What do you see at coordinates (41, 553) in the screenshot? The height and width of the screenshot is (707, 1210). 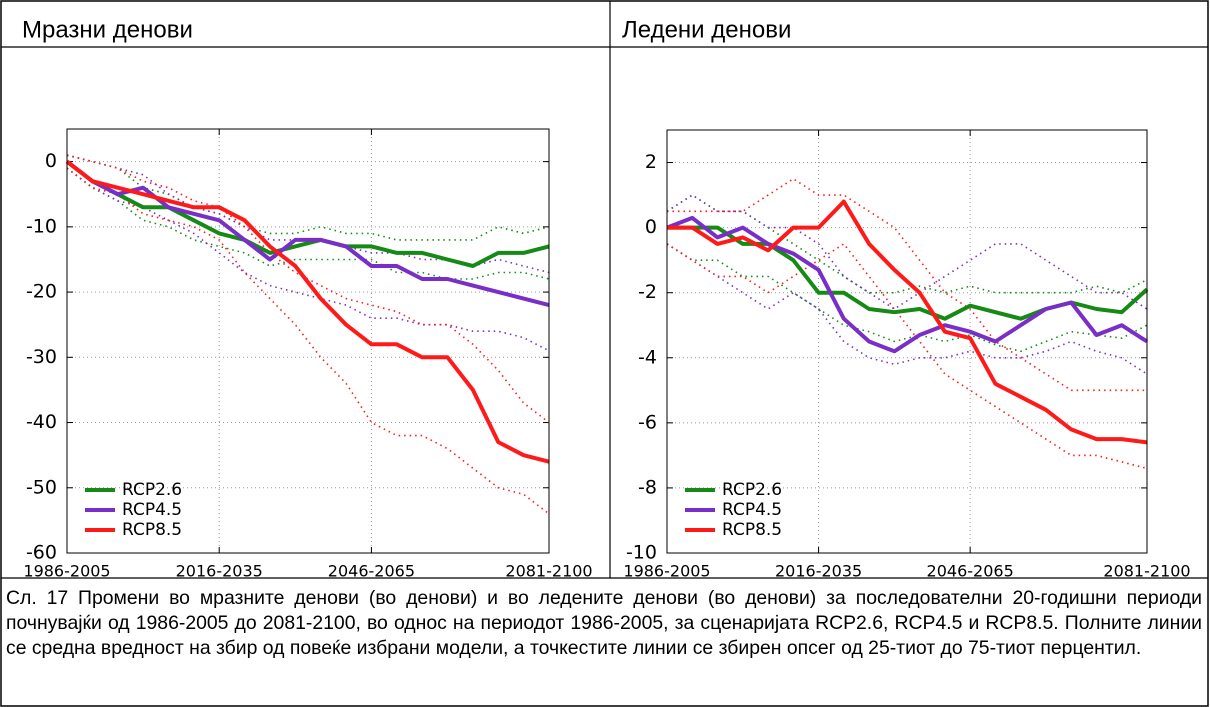 I see `y-tick-label: -60` at bounding box center [41, 553].